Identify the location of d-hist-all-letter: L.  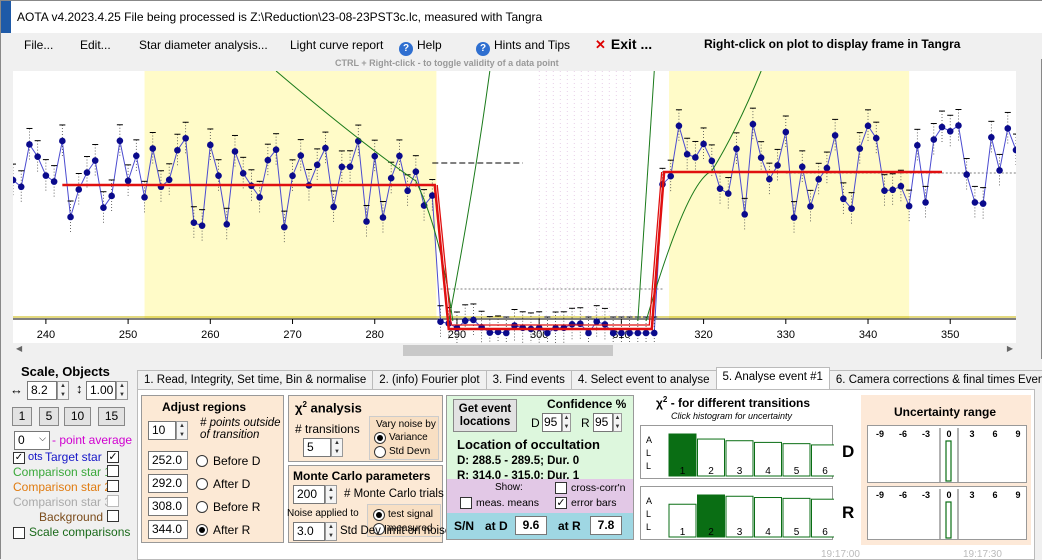
(648, 453).